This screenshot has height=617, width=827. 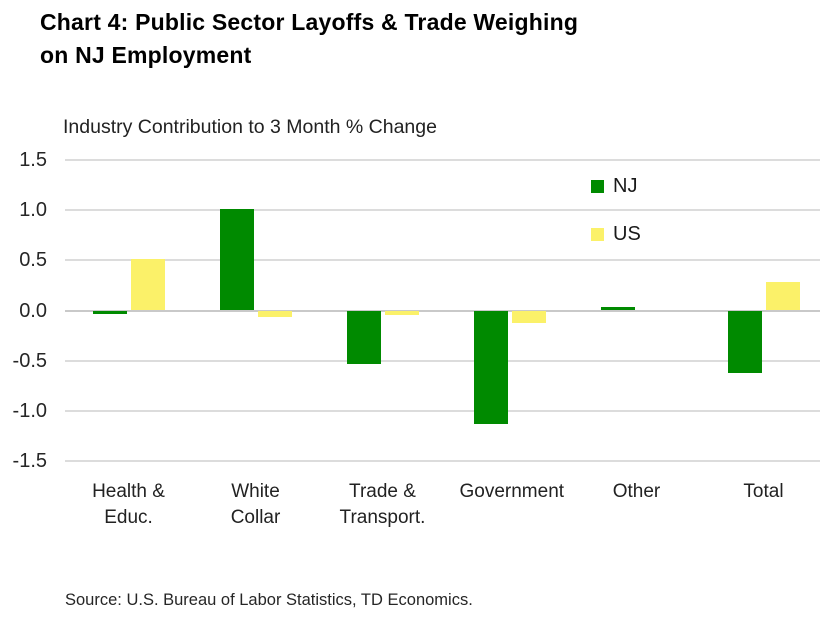 What do you see at coordinates (636, 491) in the screenshot?
I see `x-axis-label: Other` at bounding box center [636, 491].